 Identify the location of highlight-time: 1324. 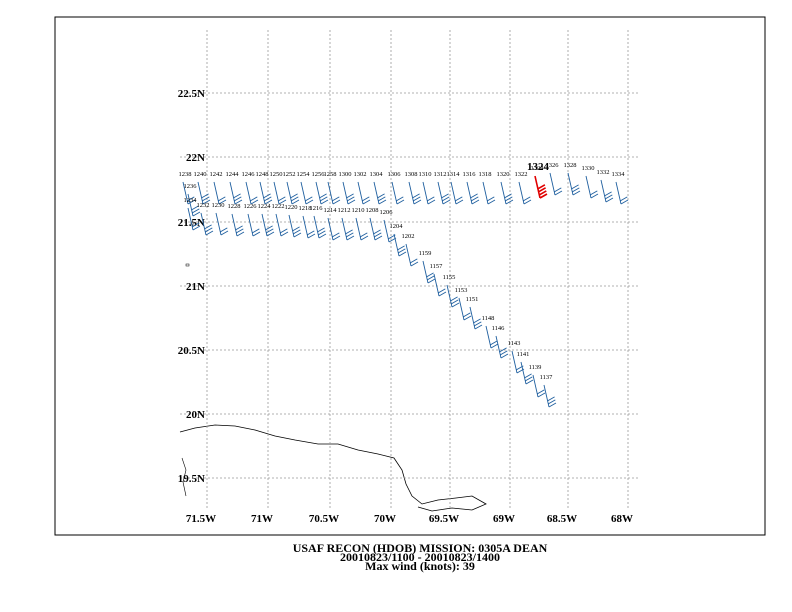
(538, 167).